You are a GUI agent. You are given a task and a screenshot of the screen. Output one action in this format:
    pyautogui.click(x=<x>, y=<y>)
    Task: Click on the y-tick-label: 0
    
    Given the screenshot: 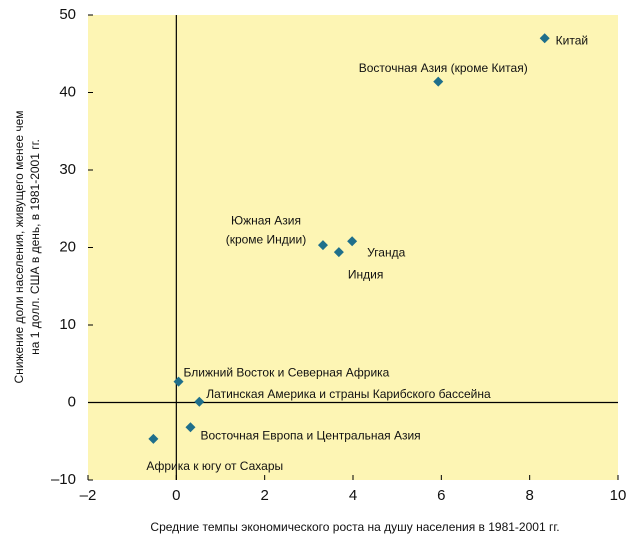 What is the action you would take?
    pyautogui.click(x=72, y=401)
    